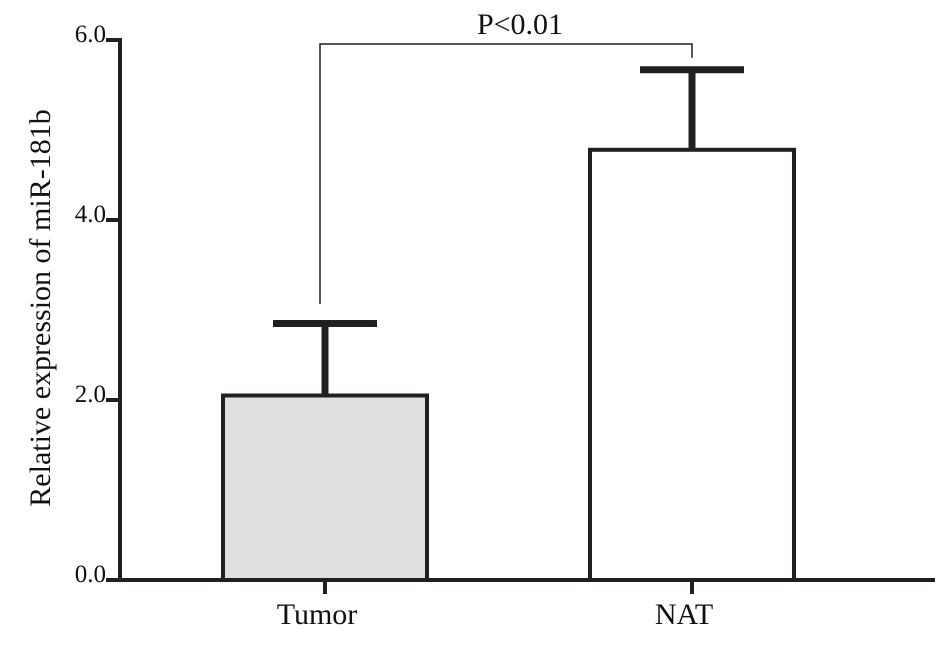 The image size is (945, 647). Describe the element at coordinates (684, 614) in the screenshot. I see `x-tick-label: NAT` at that location.